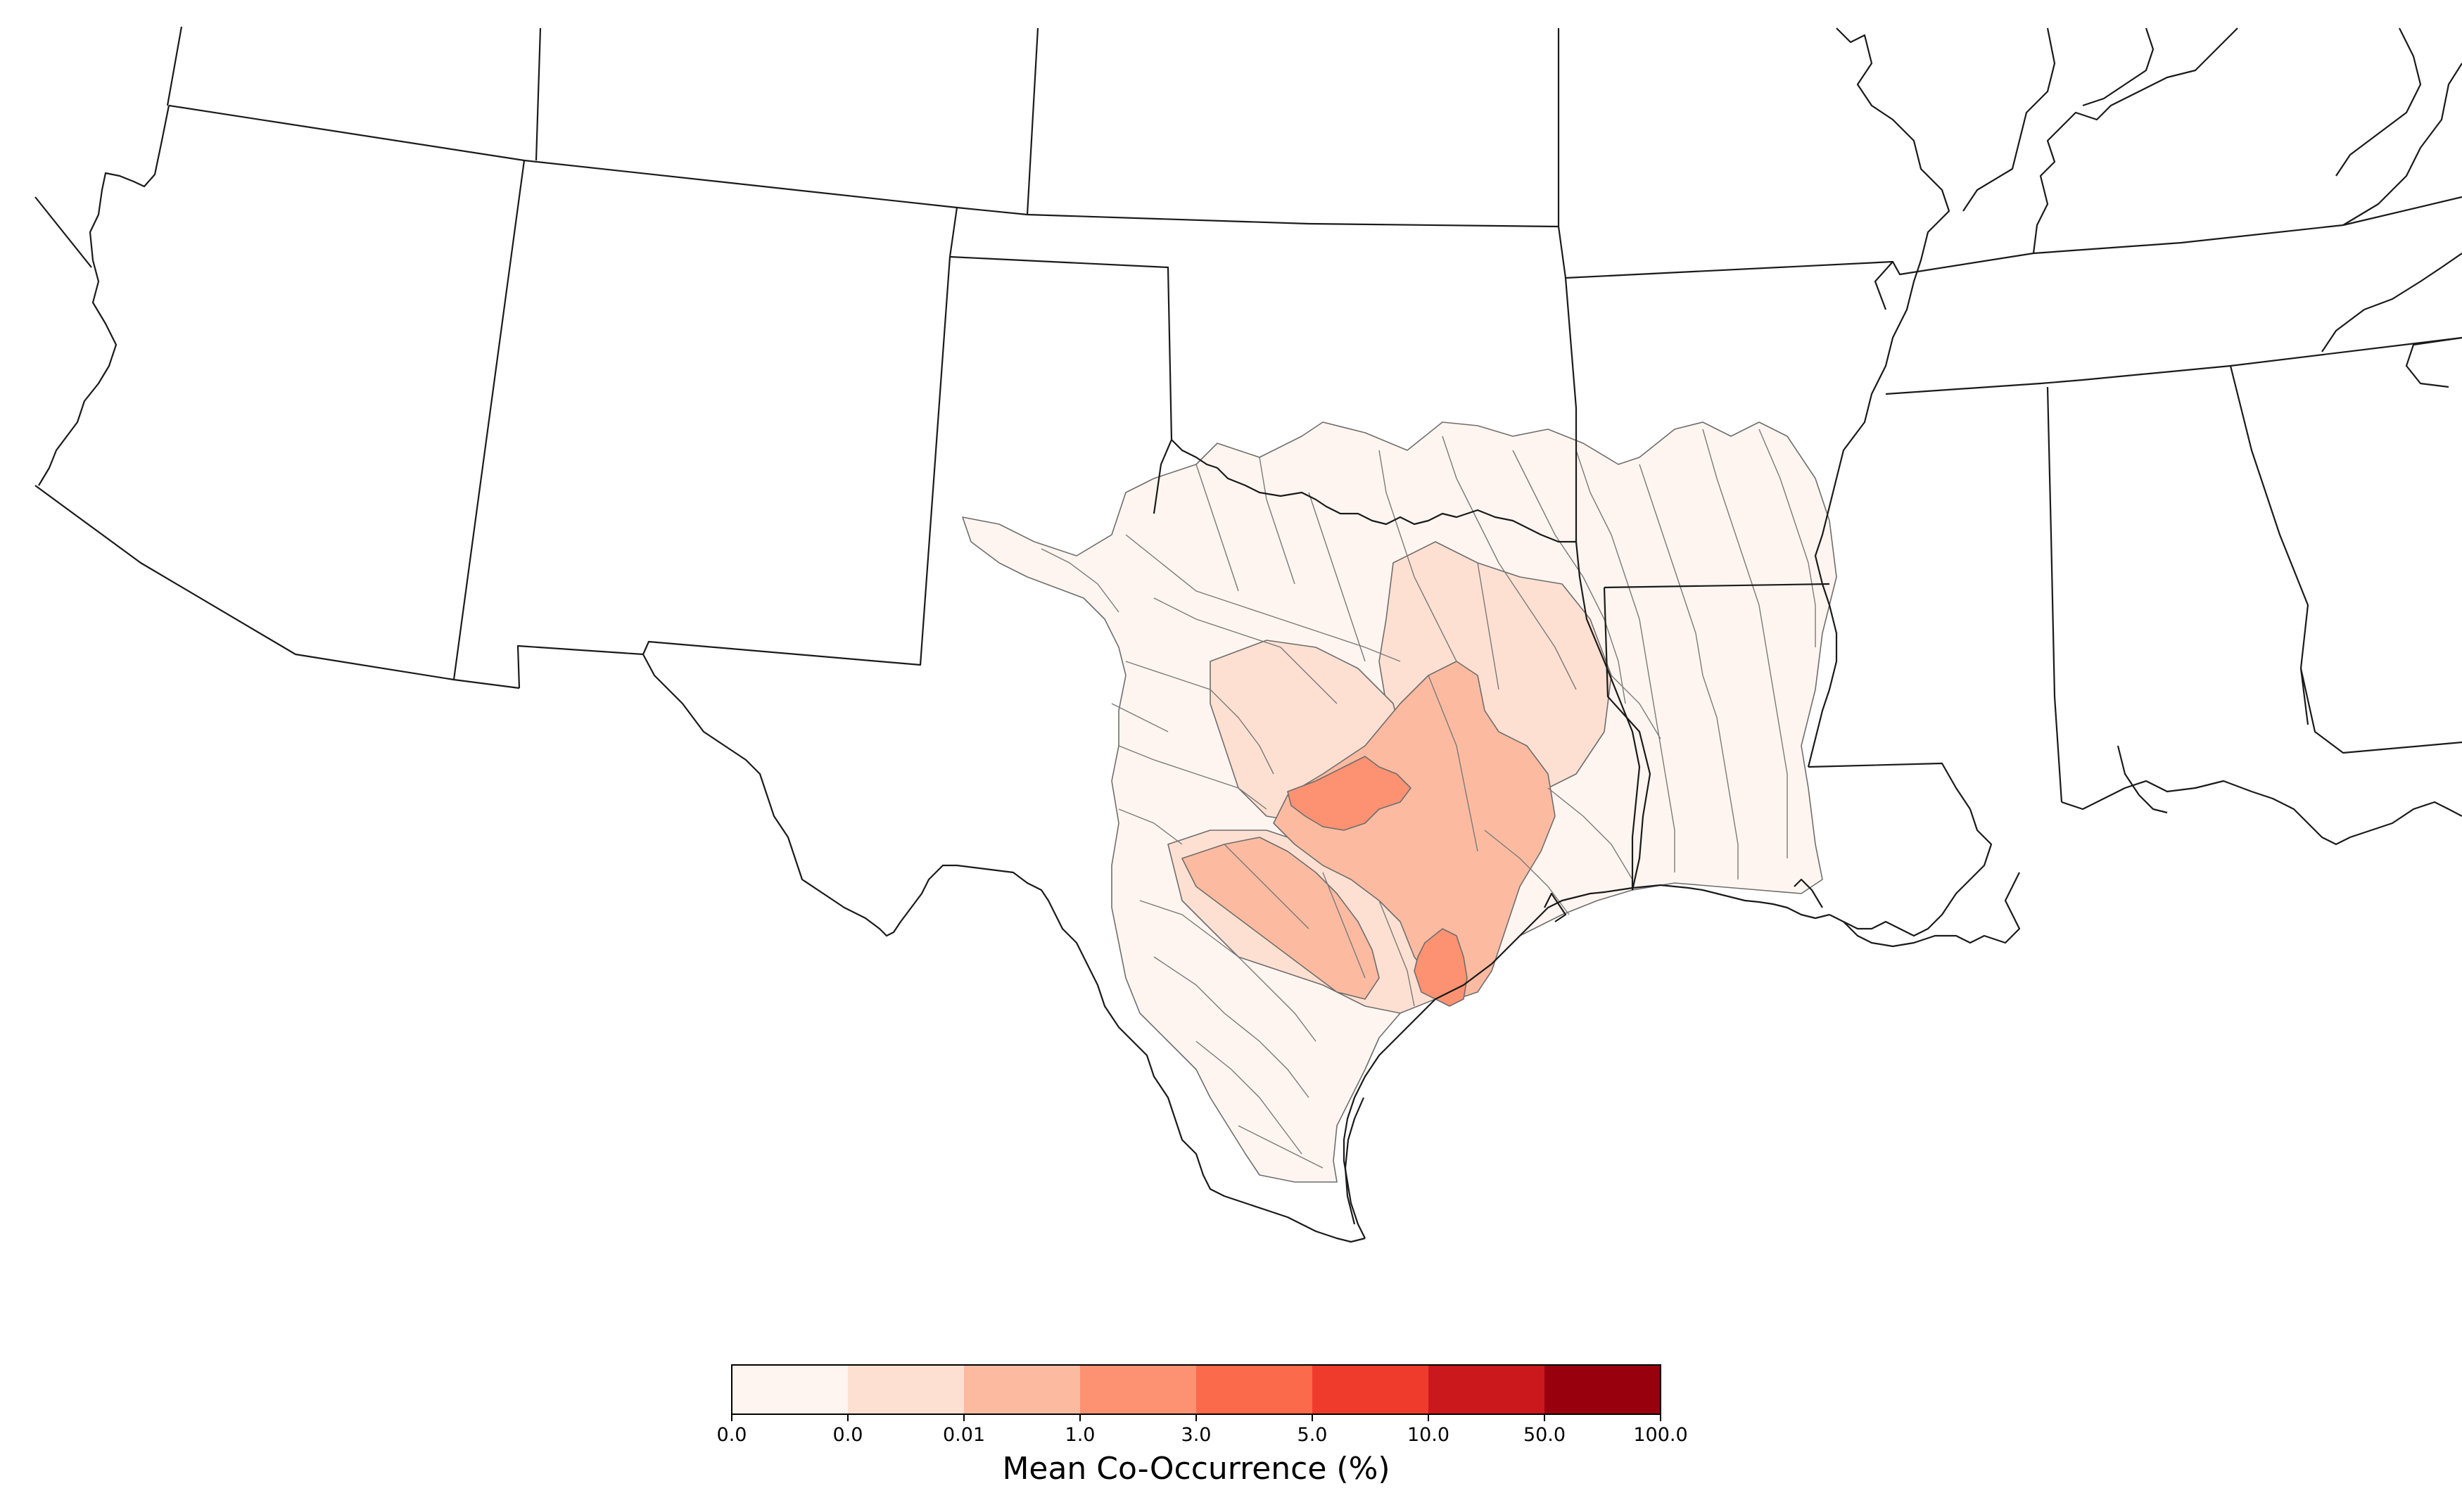 The width and height of the screenshot is (2462, 1512). Describe the element at coordinates (1081, 1435) in the screenshot. I see `colorbar-tick-label: 1.0` at that location.